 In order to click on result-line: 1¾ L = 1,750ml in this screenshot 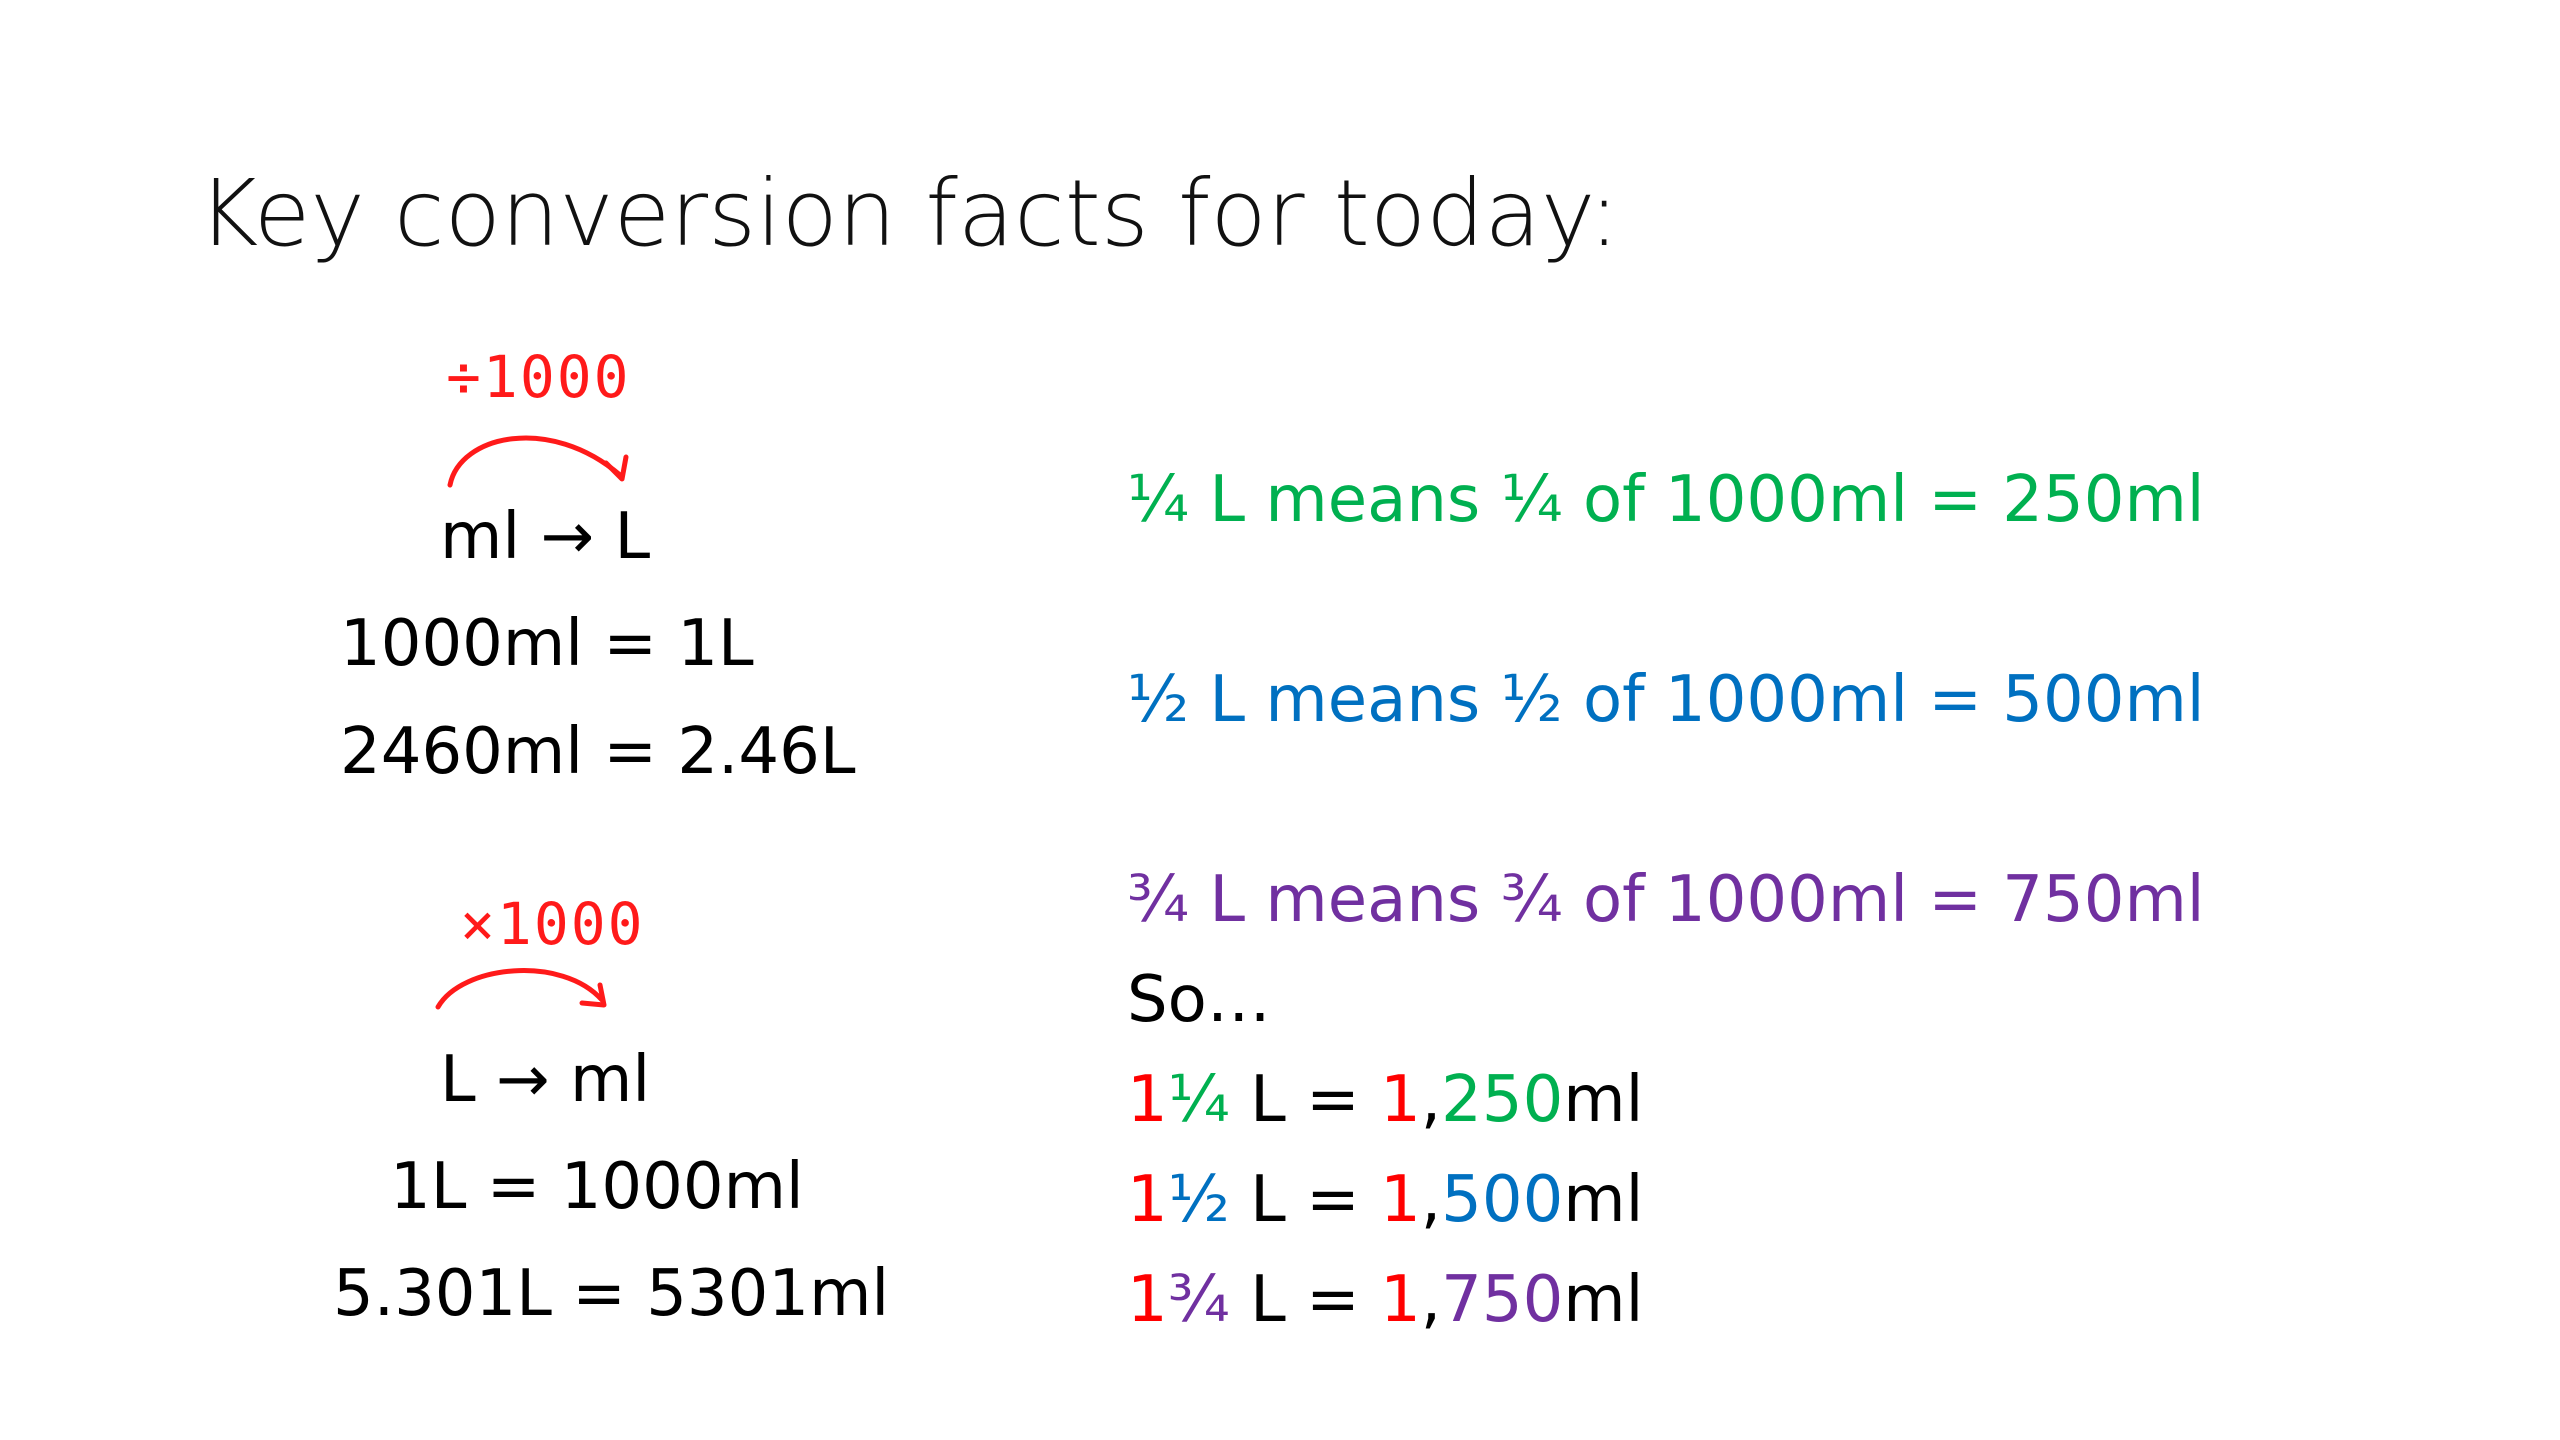, I will do `click(1385, 1300)`.